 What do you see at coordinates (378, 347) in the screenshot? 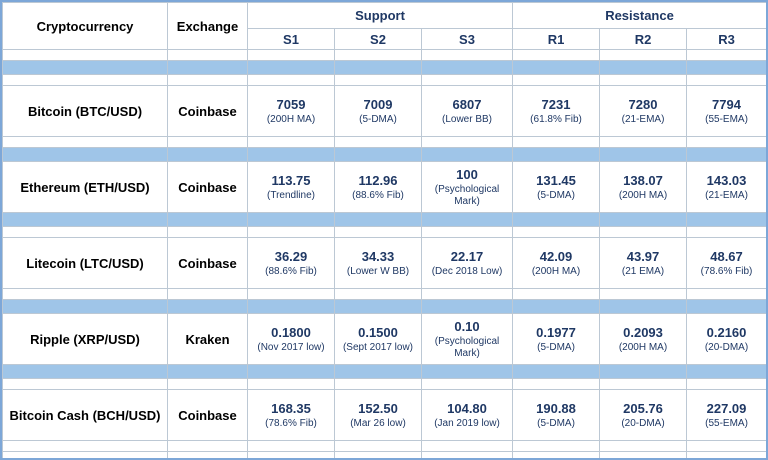
I see `level-label: (Sept 2017 low)` at bounding box center [378, 347].